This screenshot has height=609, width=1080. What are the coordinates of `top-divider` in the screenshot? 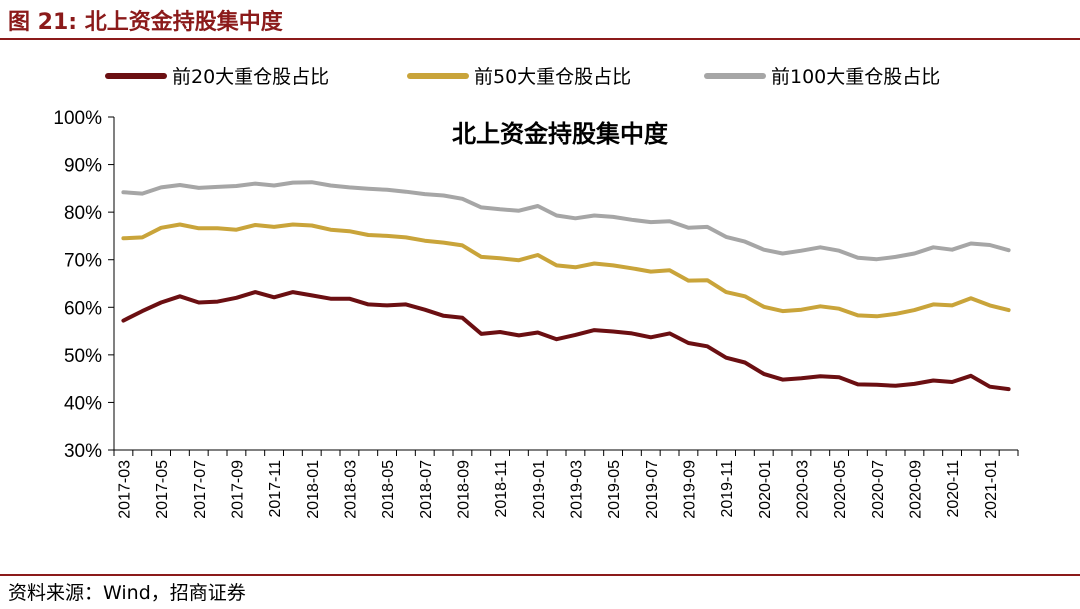 It's located at (540, 39).